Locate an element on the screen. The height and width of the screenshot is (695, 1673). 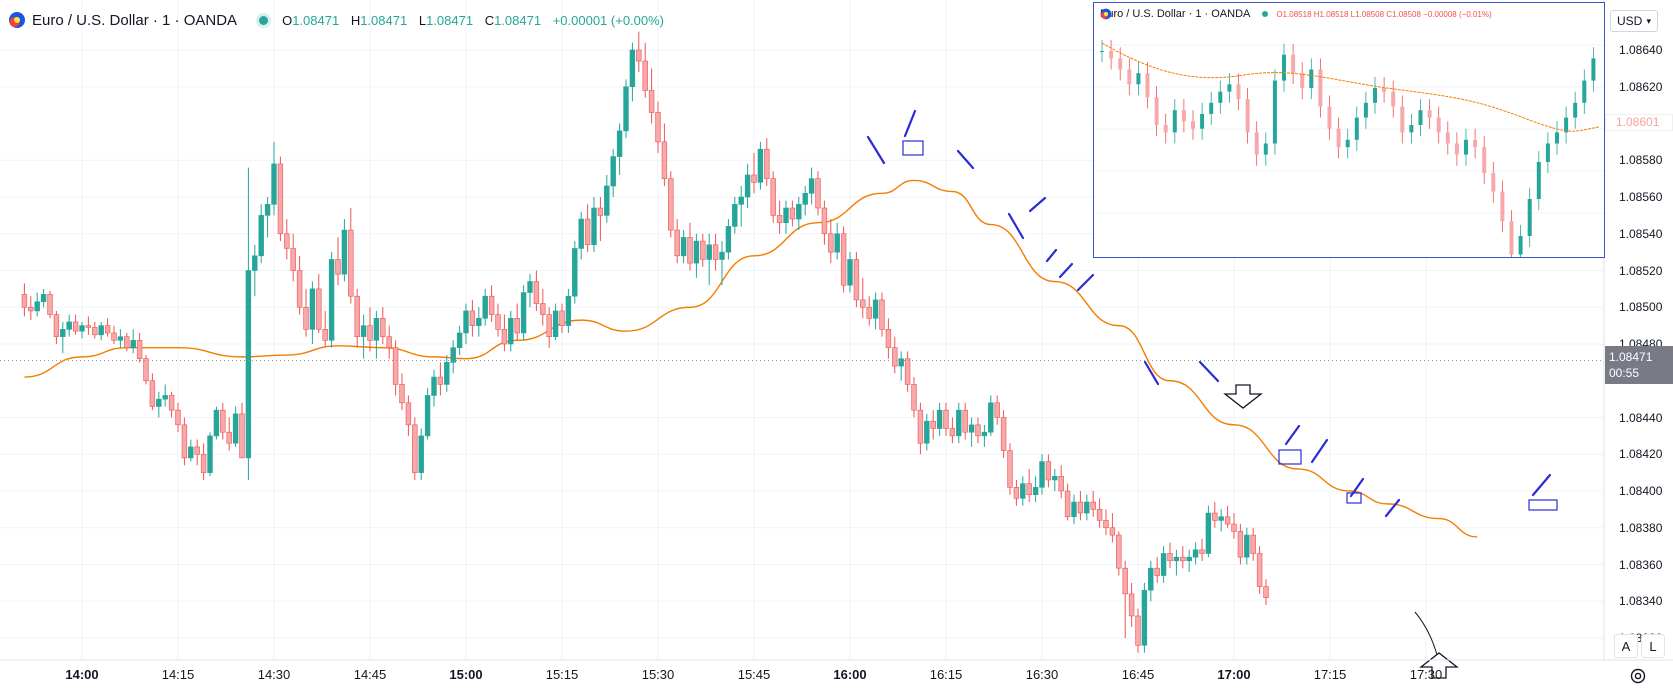
time-tick-label: 14:15 is located at coordinates (178, 674).